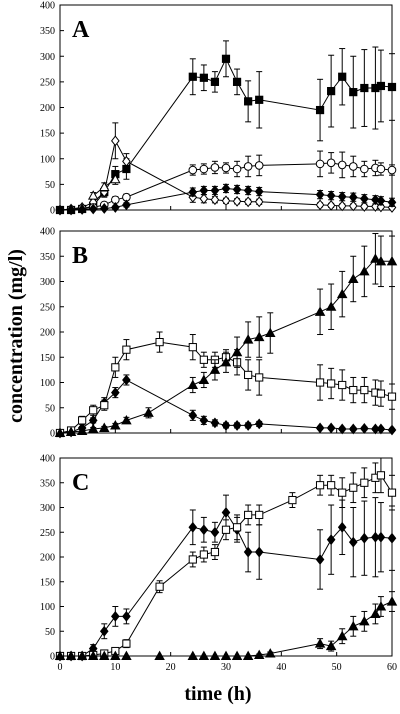  I want to click on panel-label-a: A, so click(81, 30).